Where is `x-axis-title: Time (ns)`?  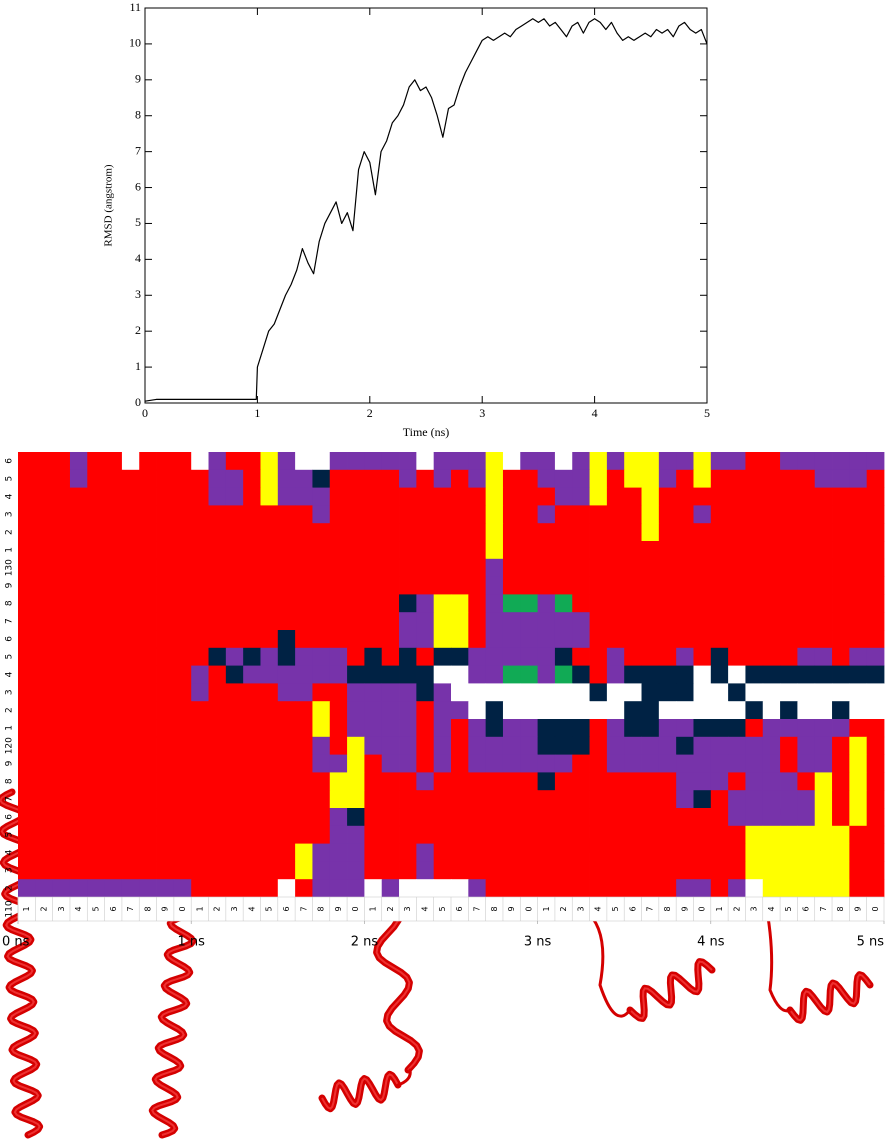
x-axis-title: Time (ns) is located at coordinates (426, 432).